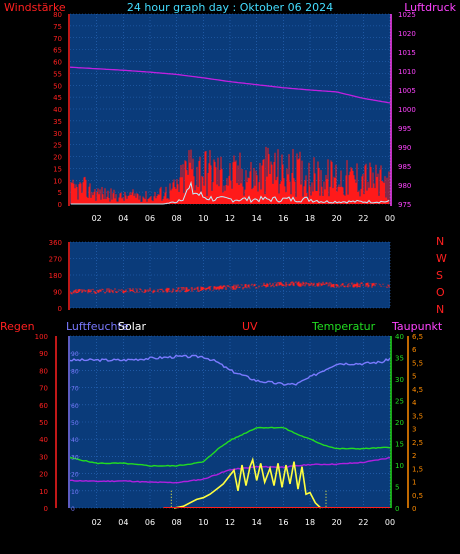 The image size is (460, 554). I want to click on rain-tick-label: 70, so click(43, 389).